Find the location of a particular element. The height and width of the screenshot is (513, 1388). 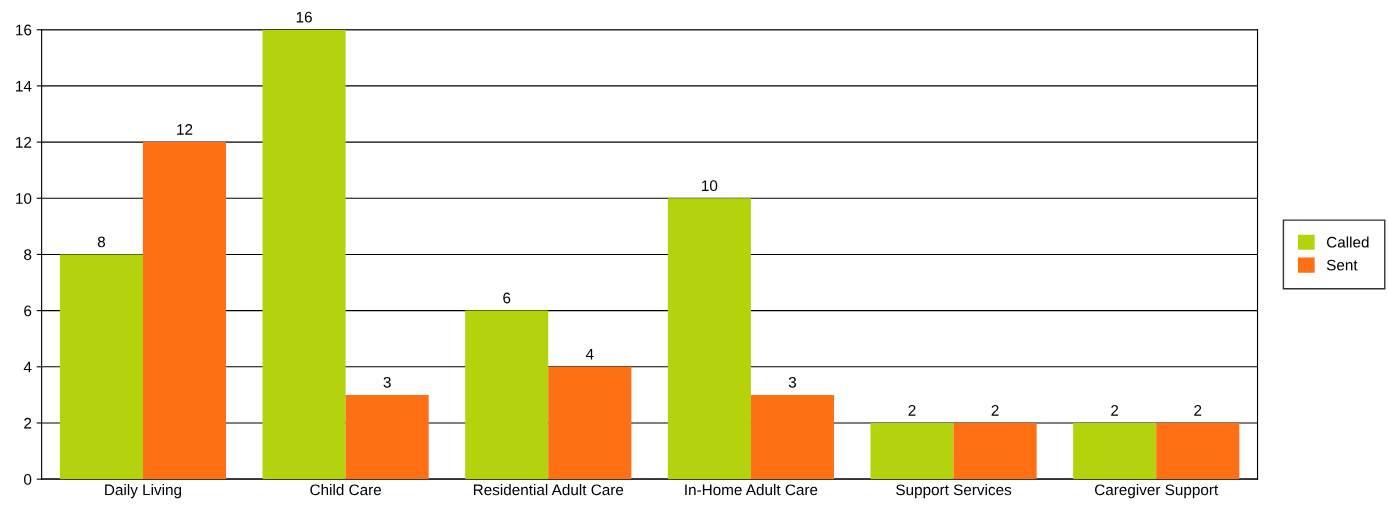

data-label: 4 is located at coordinates (589, 354).